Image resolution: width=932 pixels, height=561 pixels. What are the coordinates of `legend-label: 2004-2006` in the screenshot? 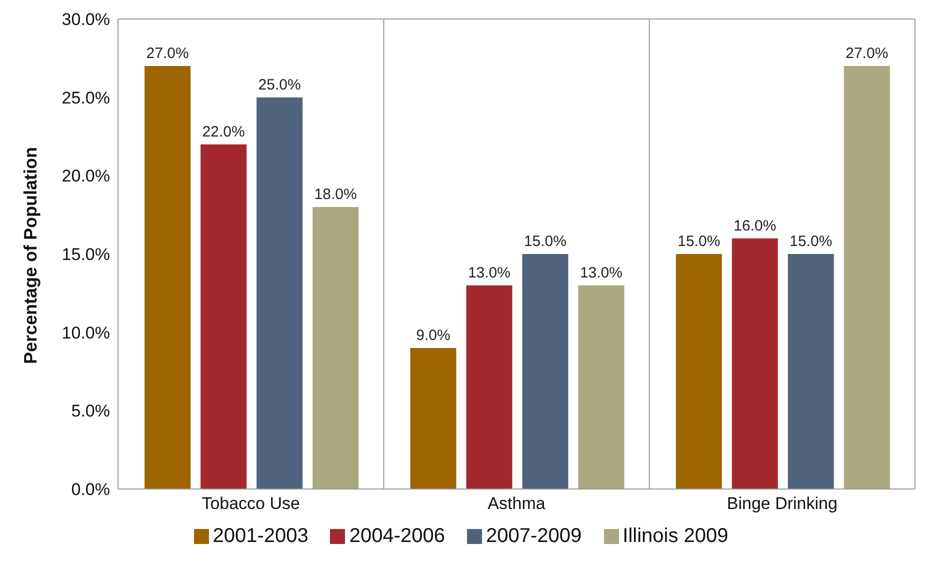 It's located at (397, 536).